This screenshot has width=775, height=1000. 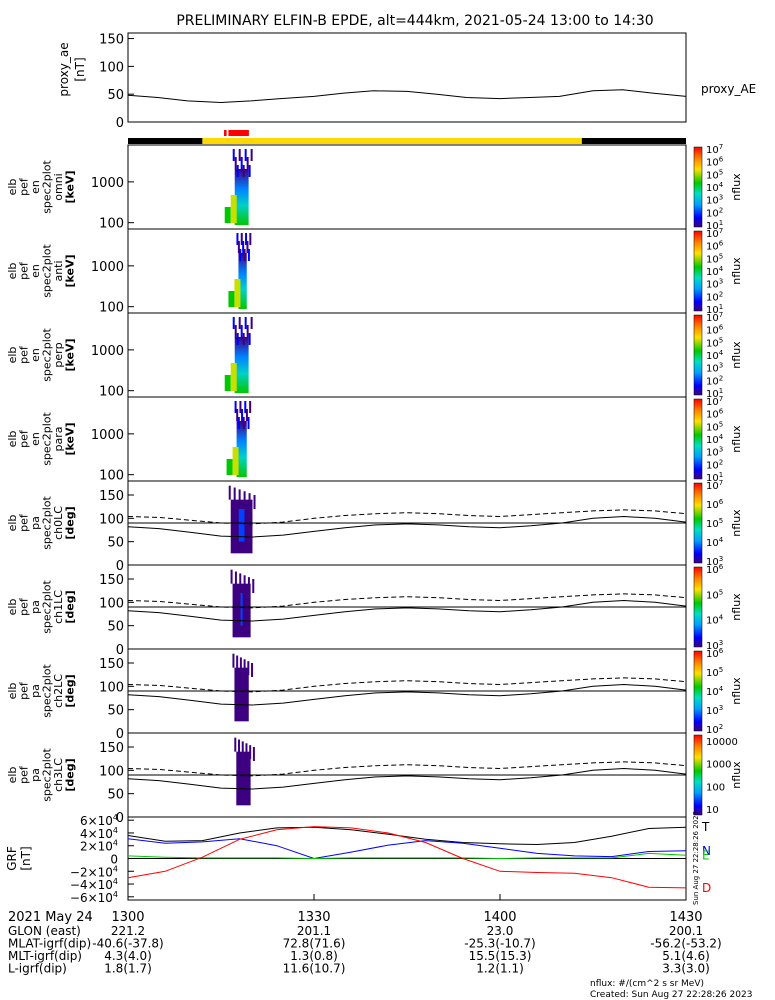 What do you see at coordinates (685, 944) in the screenshot?
I see `footer-row-value: -56.2(-53.2)` at bounding box center [685, 944].